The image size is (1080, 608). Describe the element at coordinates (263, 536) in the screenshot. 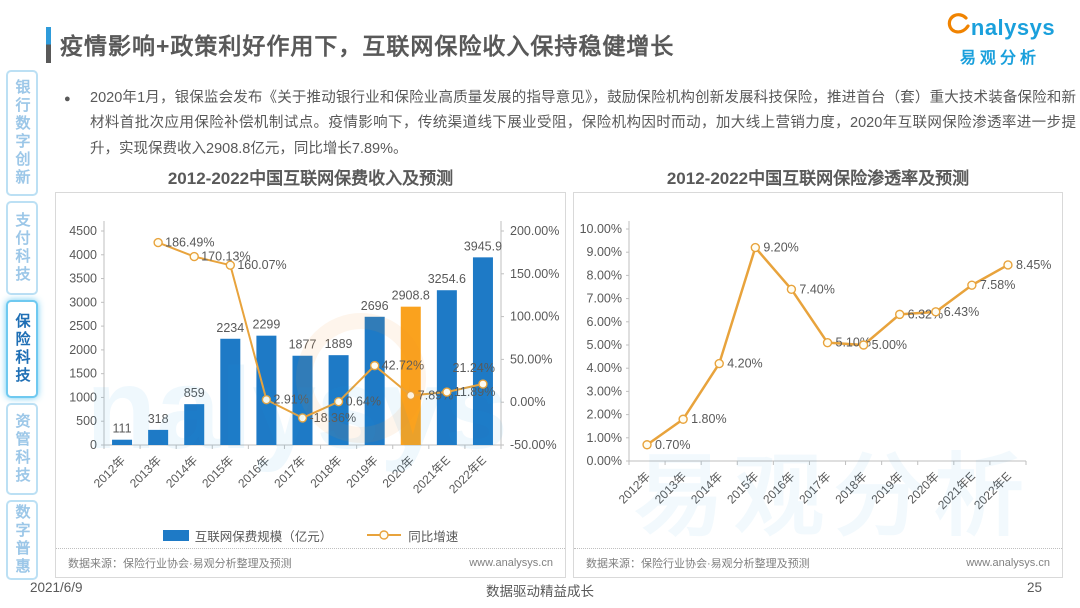

I see `bar-series-label: 互联网保费规模（亿元）` at that location.